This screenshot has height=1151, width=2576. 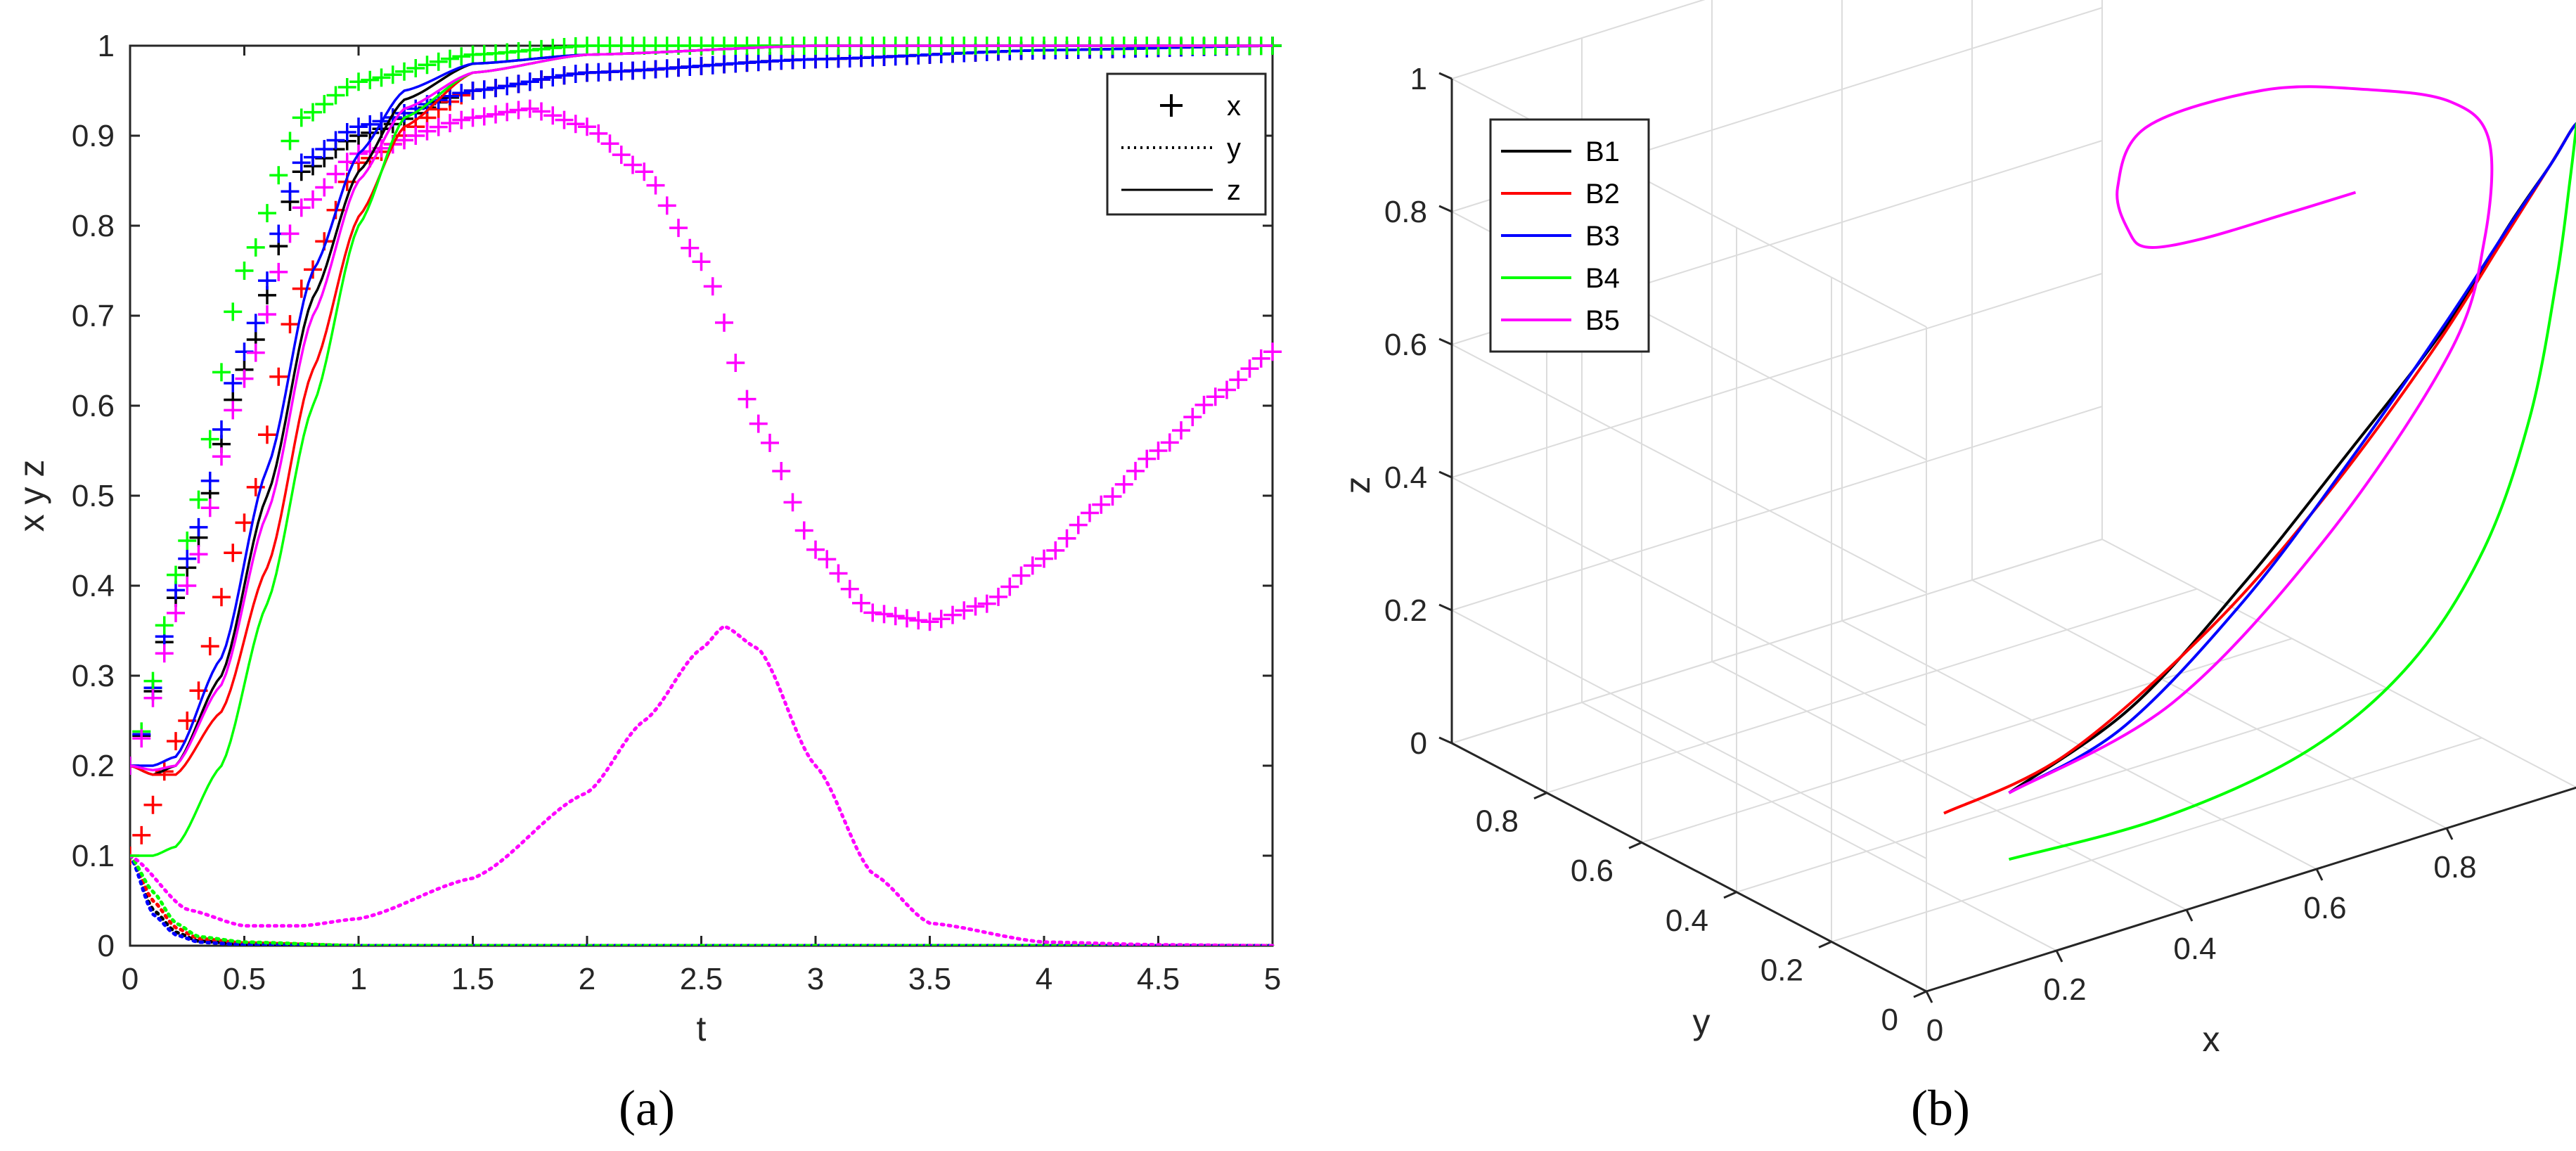 What do you see at coordinates (1929, 997) in the screenshot?
I see `x-tick-b` at bounding box center [1929, 997].